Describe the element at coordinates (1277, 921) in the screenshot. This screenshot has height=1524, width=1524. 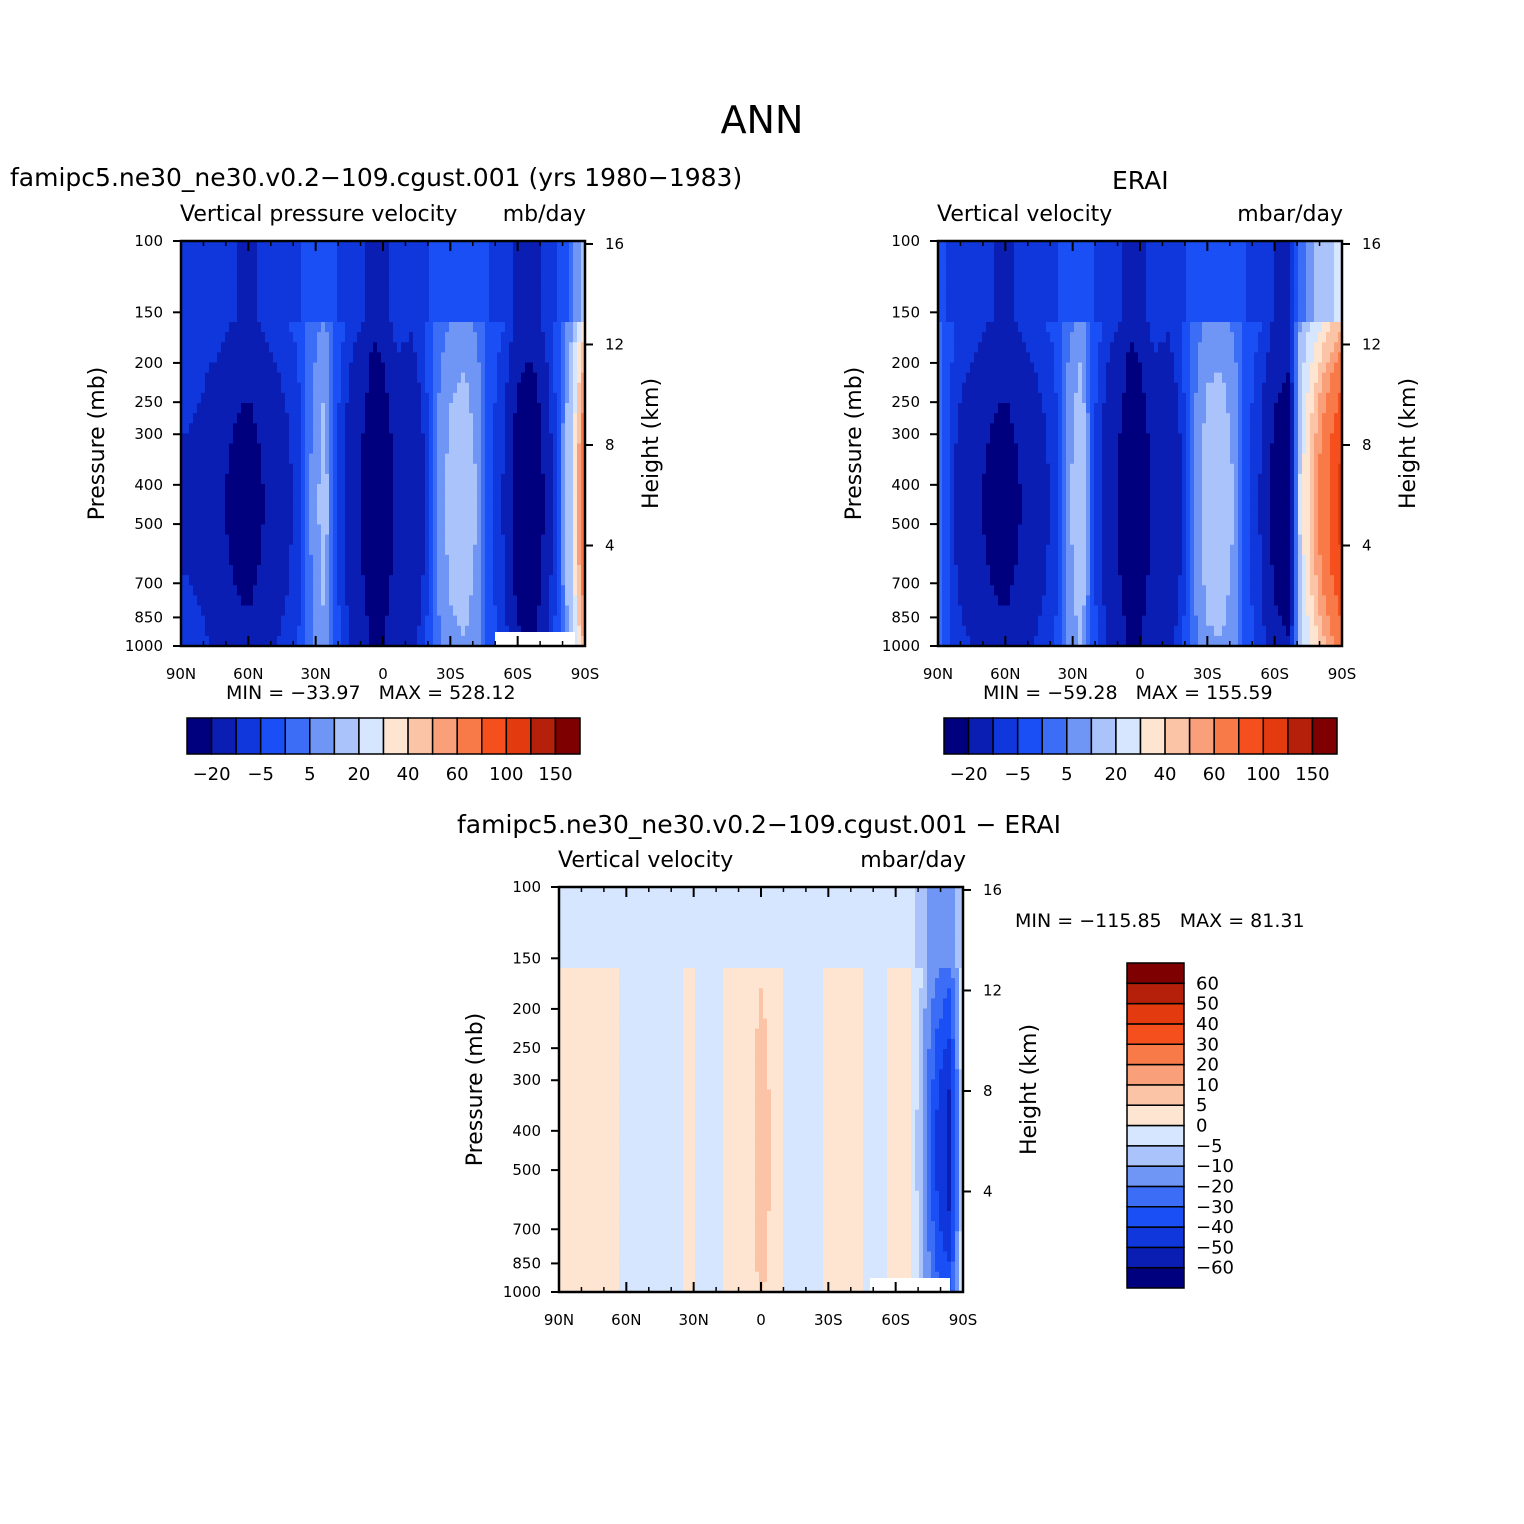
I see `panel3-max-value: 81.31` at that location.